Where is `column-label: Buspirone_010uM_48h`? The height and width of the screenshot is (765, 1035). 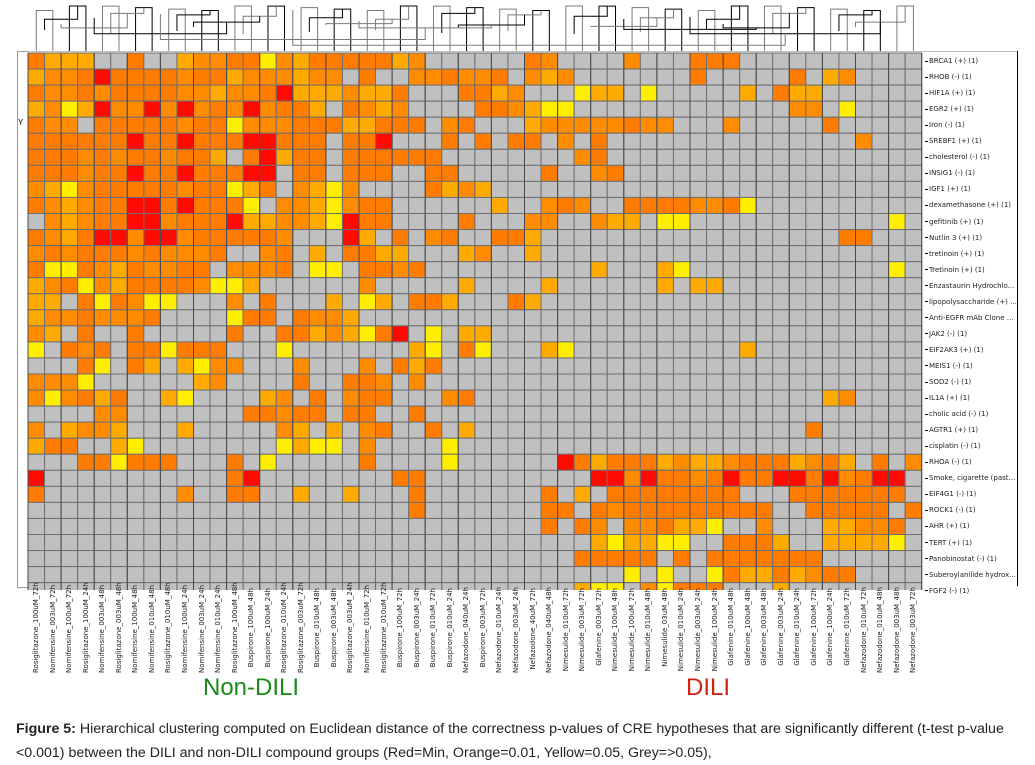 column-label: Buspirone_010uM_48h is located at coordinates (317, 628).